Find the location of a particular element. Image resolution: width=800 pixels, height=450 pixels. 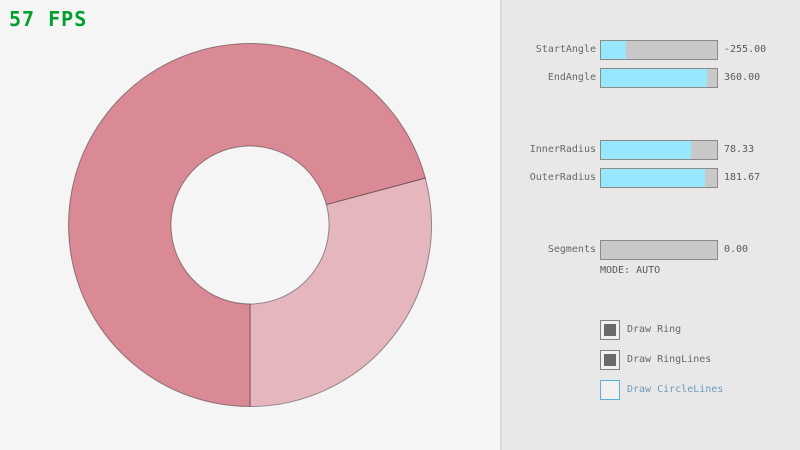

outer-radius-row: OuterRadius 181.67 is located at coordinates (651, 178).